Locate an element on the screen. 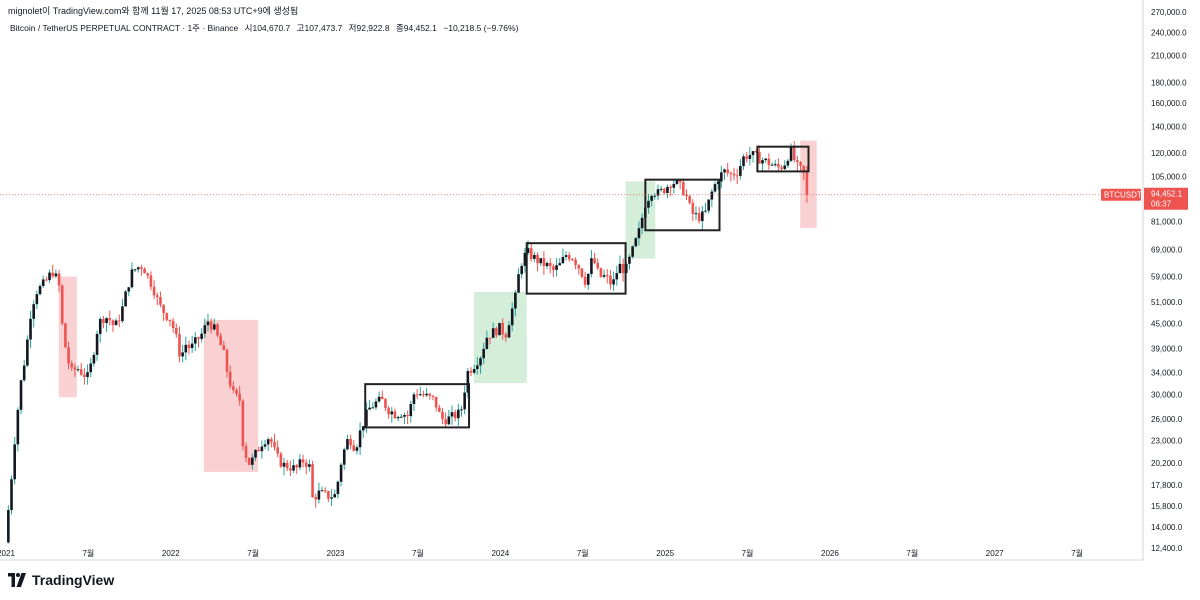 Image resolution: width=1200 pixels, height=600 pixels. footer: TradingView is located at coordinates (61, 580).